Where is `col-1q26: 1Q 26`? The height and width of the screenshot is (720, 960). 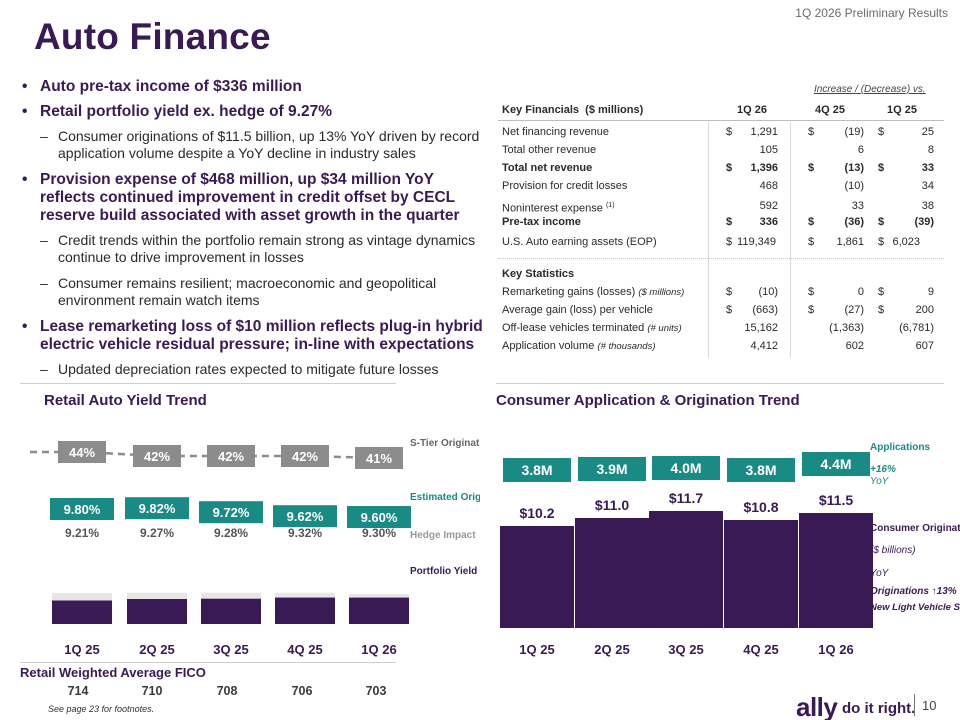
col-1q26: 1Q 26 is located at coordinates (752, 110).